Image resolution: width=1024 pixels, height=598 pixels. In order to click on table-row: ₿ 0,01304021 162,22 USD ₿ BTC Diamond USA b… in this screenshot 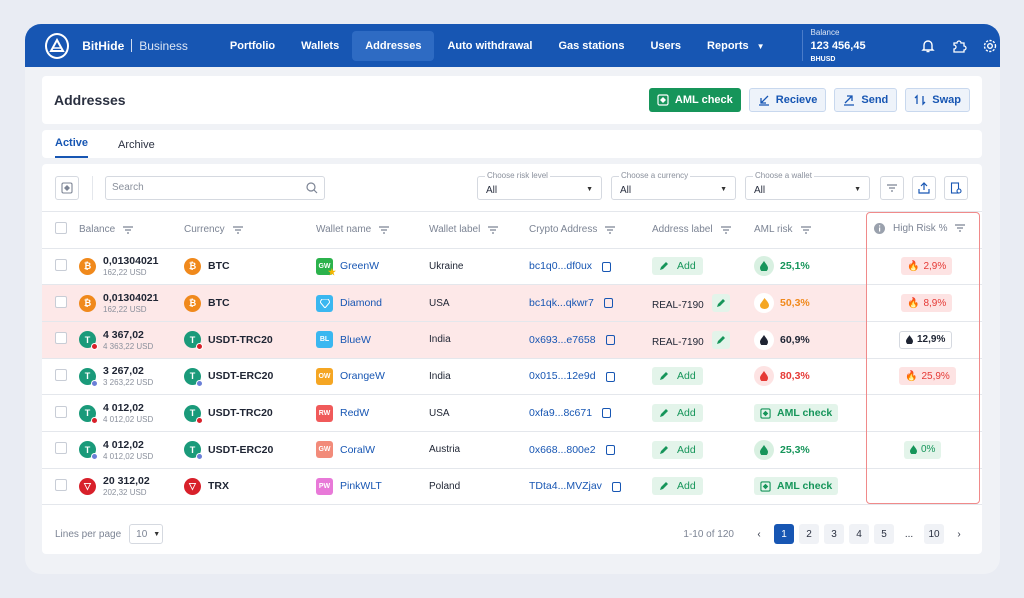, I will do `click(512, 303)`.